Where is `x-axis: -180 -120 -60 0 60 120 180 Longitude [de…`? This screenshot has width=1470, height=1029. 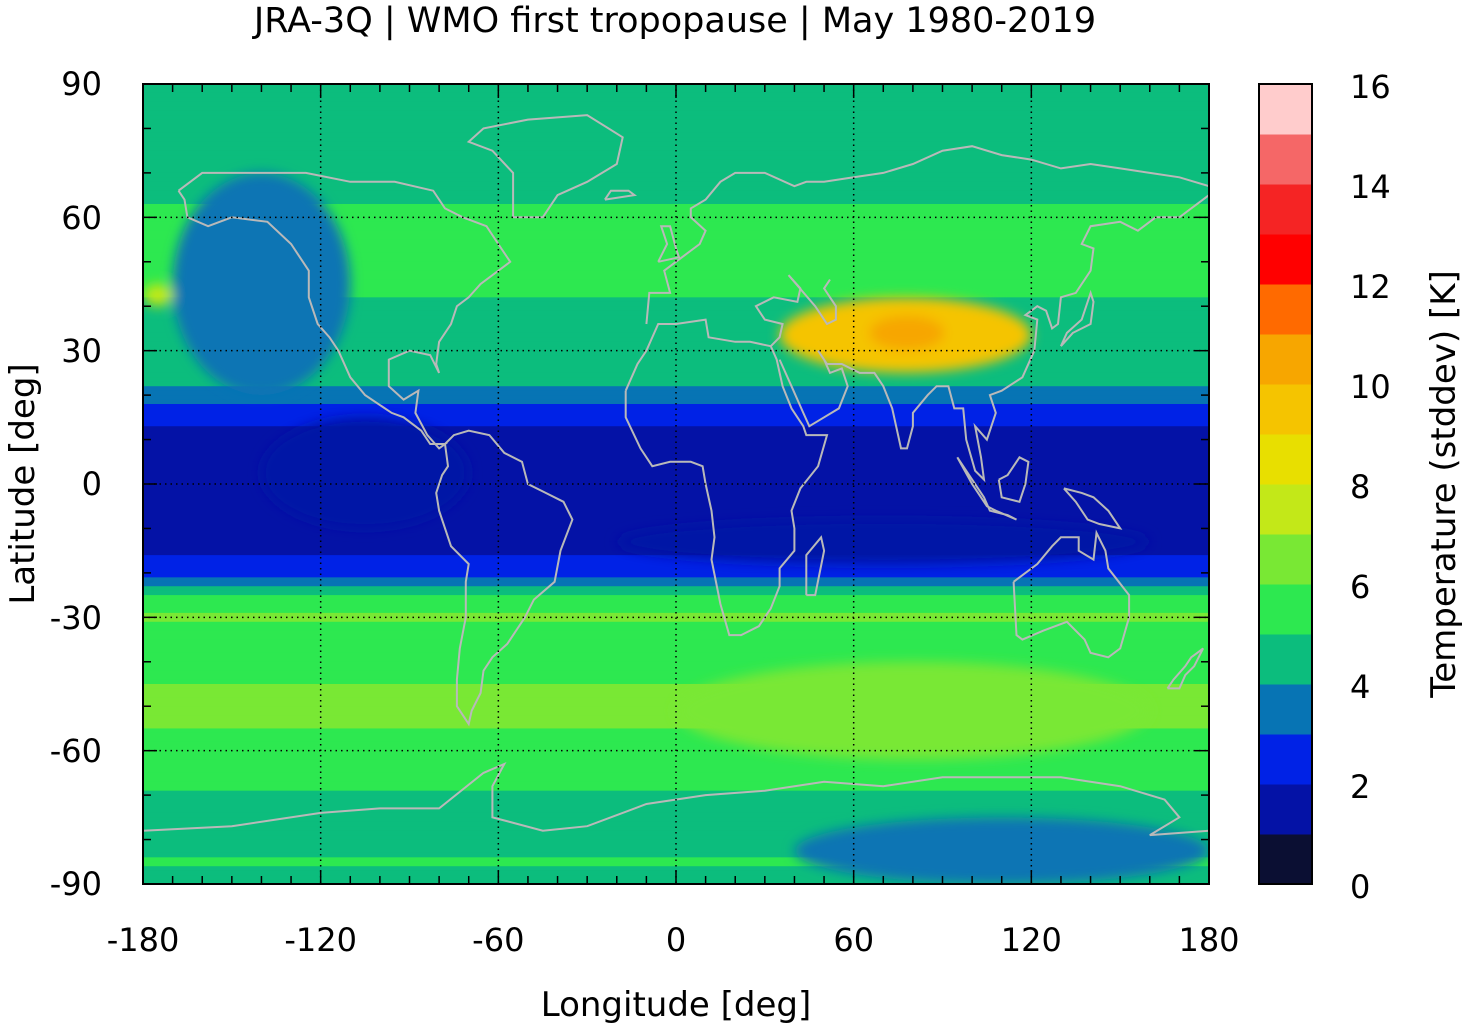
x-axis: -180 -120 -60 0 60 120 180 Longitude [de… is located at coordinates (673, 973).